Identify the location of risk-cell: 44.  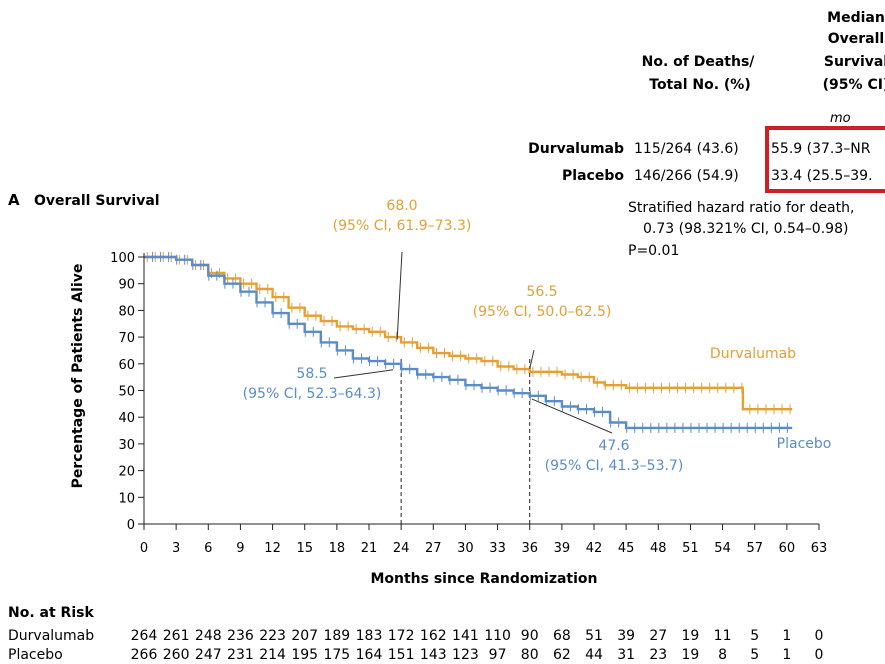
(594, 655).